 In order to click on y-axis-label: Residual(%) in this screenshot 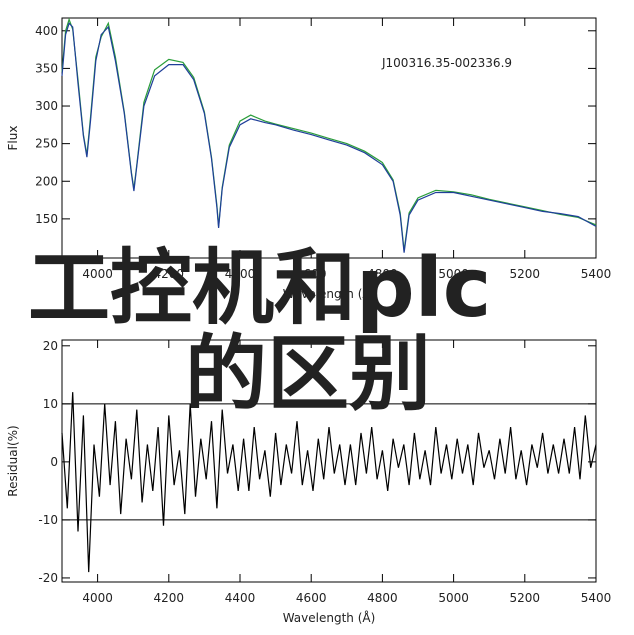, I will do `click(13, 460)`.